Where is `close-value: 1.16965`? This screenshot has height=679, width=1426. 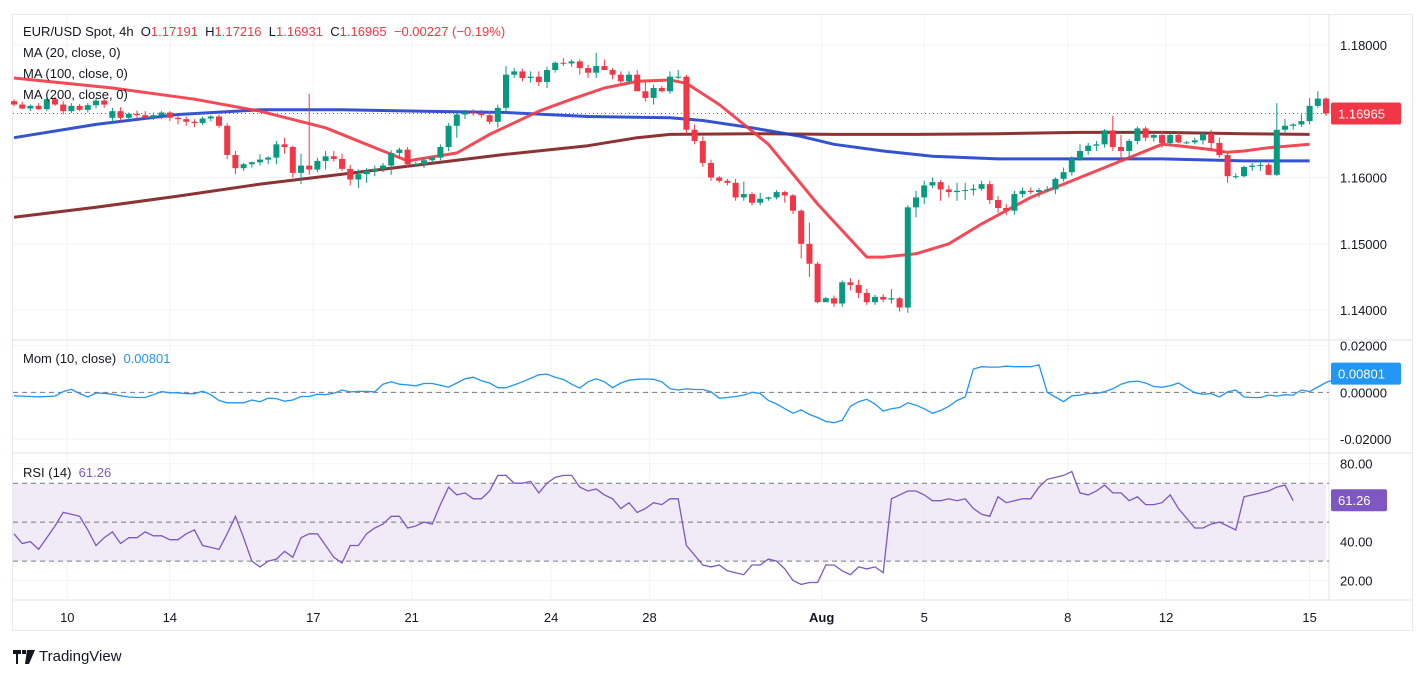 close-value: 1.16965 is located at coordinates (363, 31).